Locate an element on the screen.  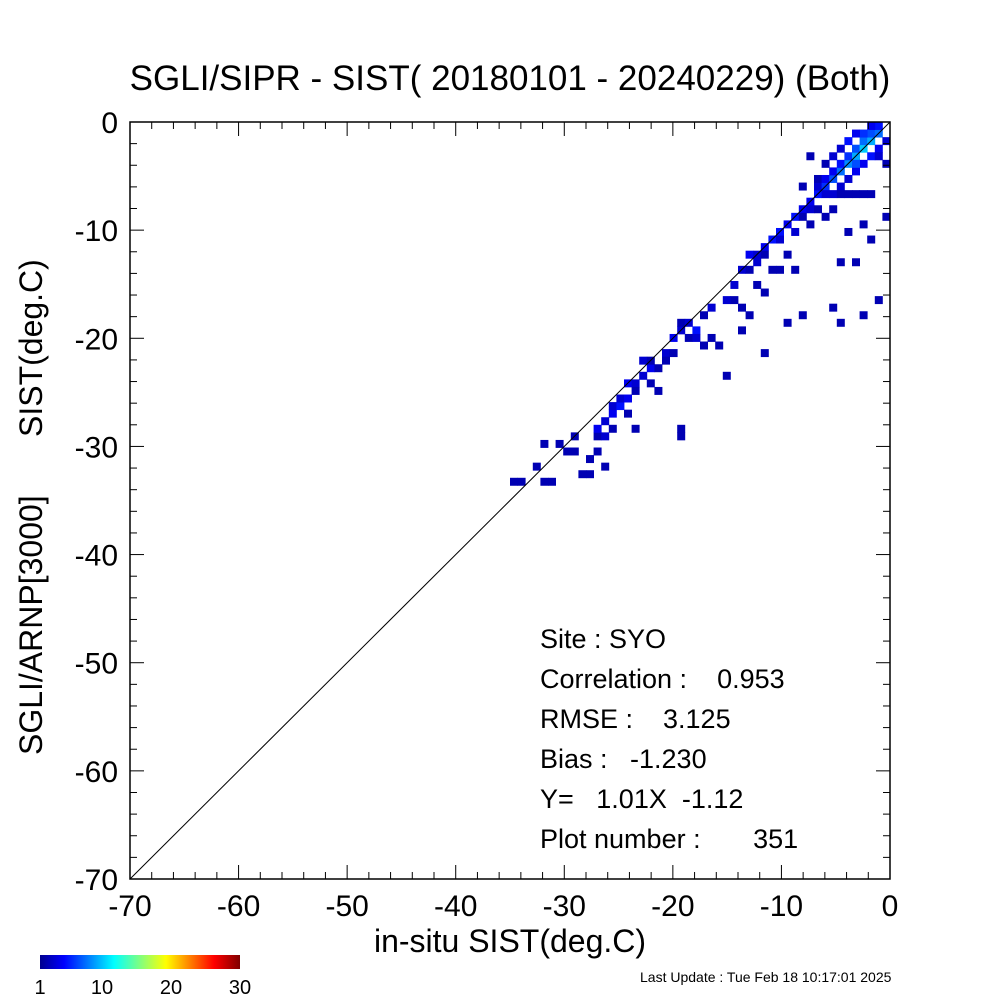
colorbar-label: 1 is located at coordinates (39, 988).